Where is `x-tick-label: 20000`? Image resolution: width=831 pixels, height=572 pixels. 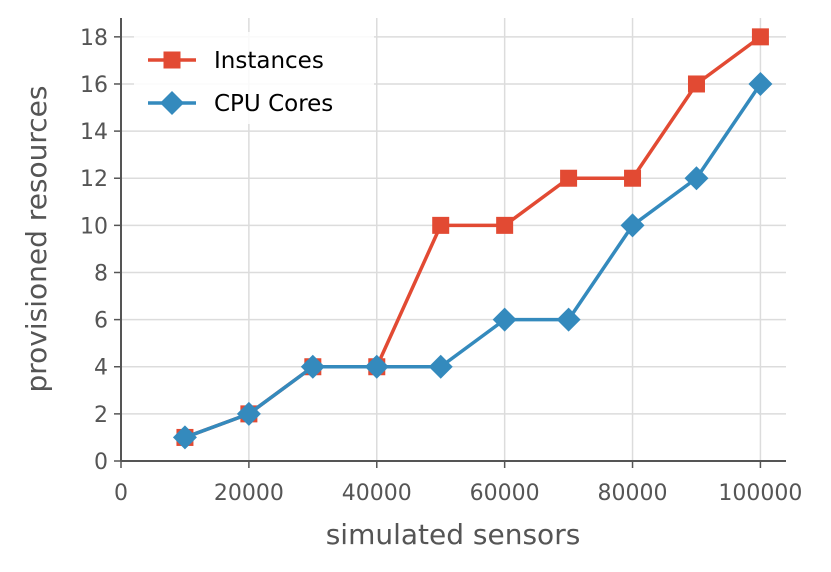
x-tick-label: 20000 is located at coordinates (249, 493).